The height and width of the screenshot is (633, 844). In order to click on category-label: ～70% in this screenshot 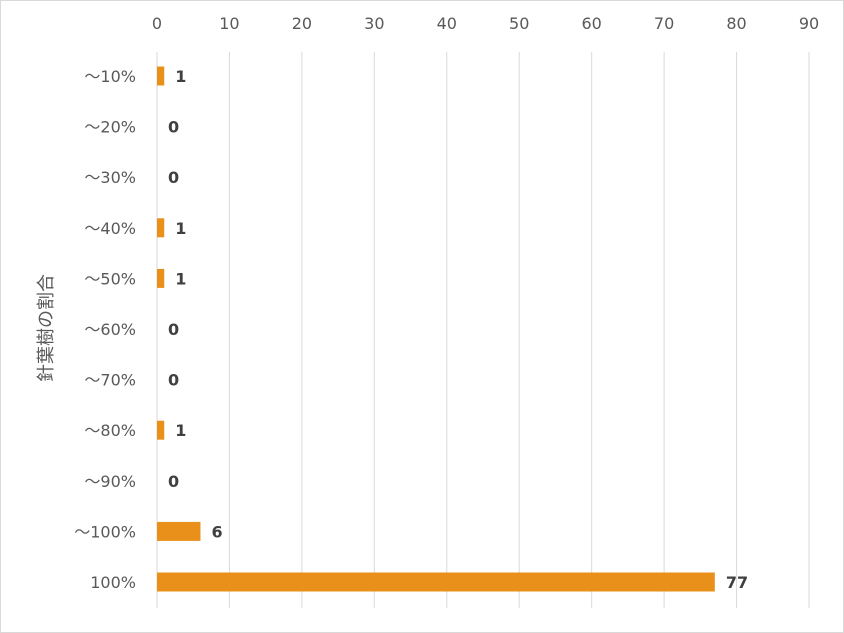, I will do `click(110, 380)`.